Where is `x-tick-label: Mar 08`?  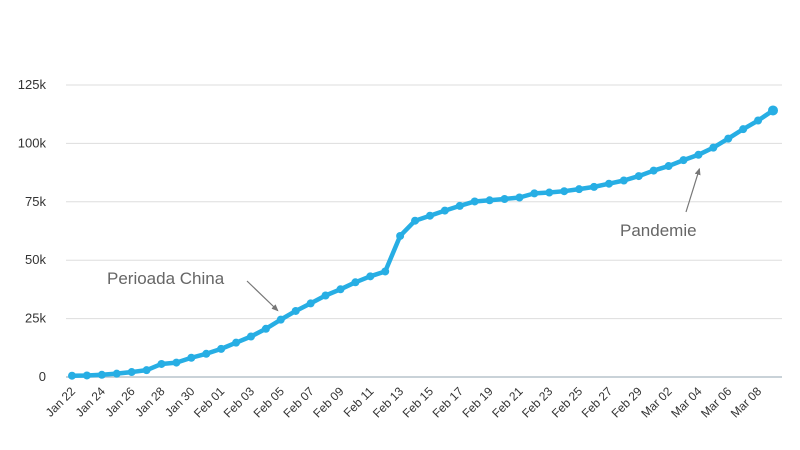 x-tick-label: Mar 08 is located at coordinates (746, 402).